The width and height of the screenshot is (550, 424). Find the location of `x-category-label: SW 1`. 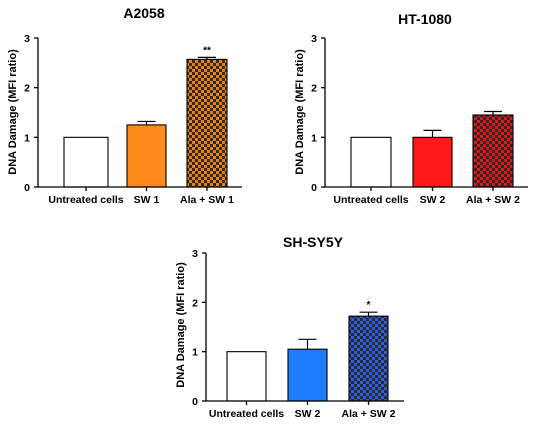

x-category-label: SW 1 is located at coordinates (147, 200).